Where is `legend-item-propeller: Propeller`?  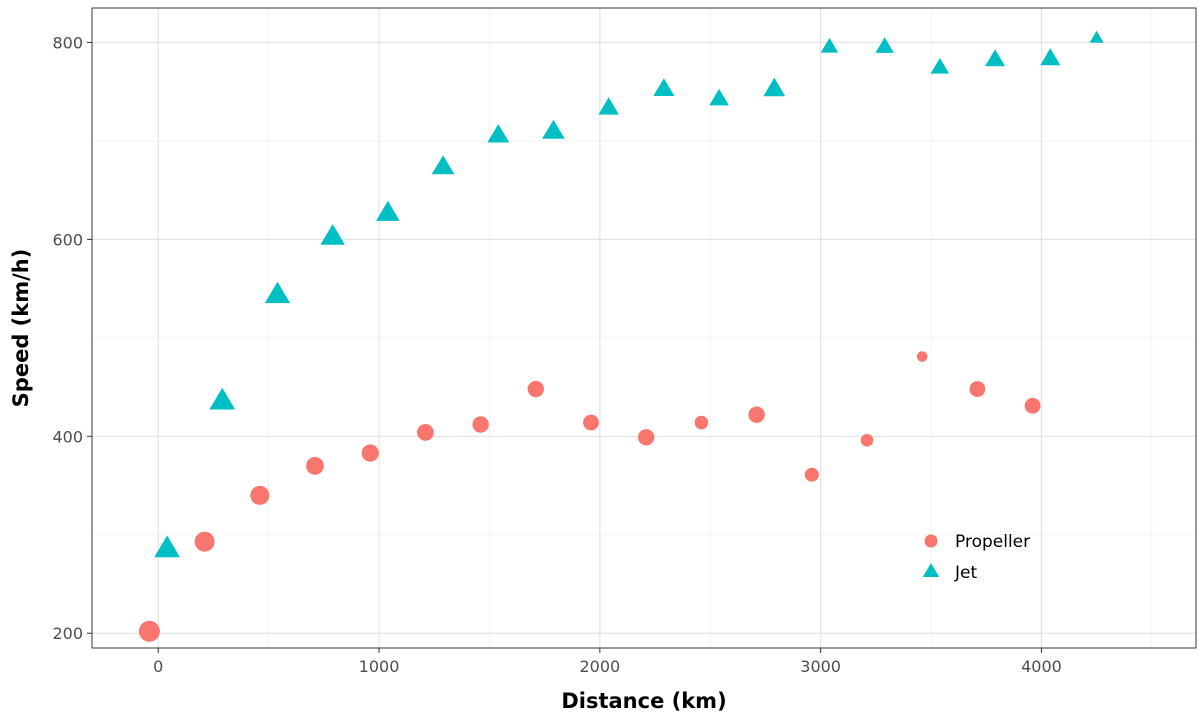
legend-item-propeller: Propeller is located at coordinates (977, 542).